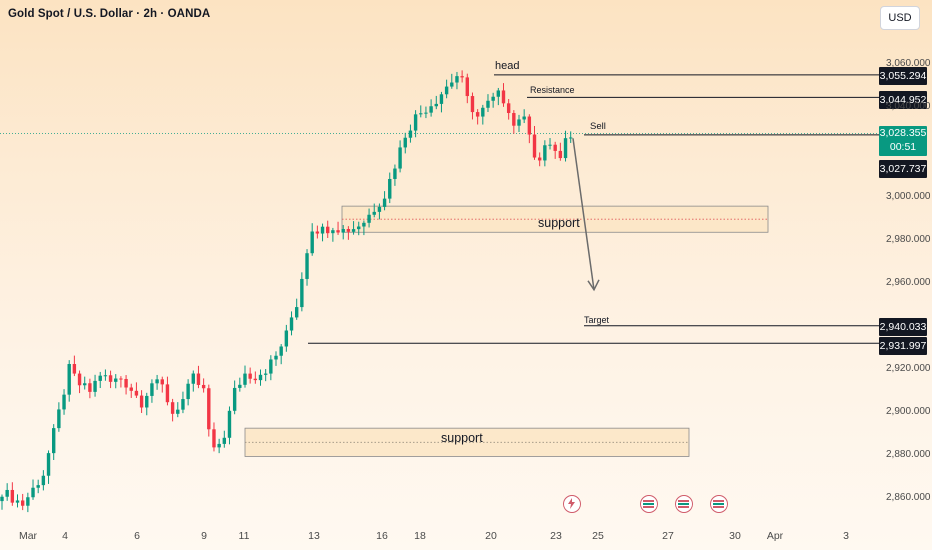  I want to click on lightning-icon, so click(572, 504).